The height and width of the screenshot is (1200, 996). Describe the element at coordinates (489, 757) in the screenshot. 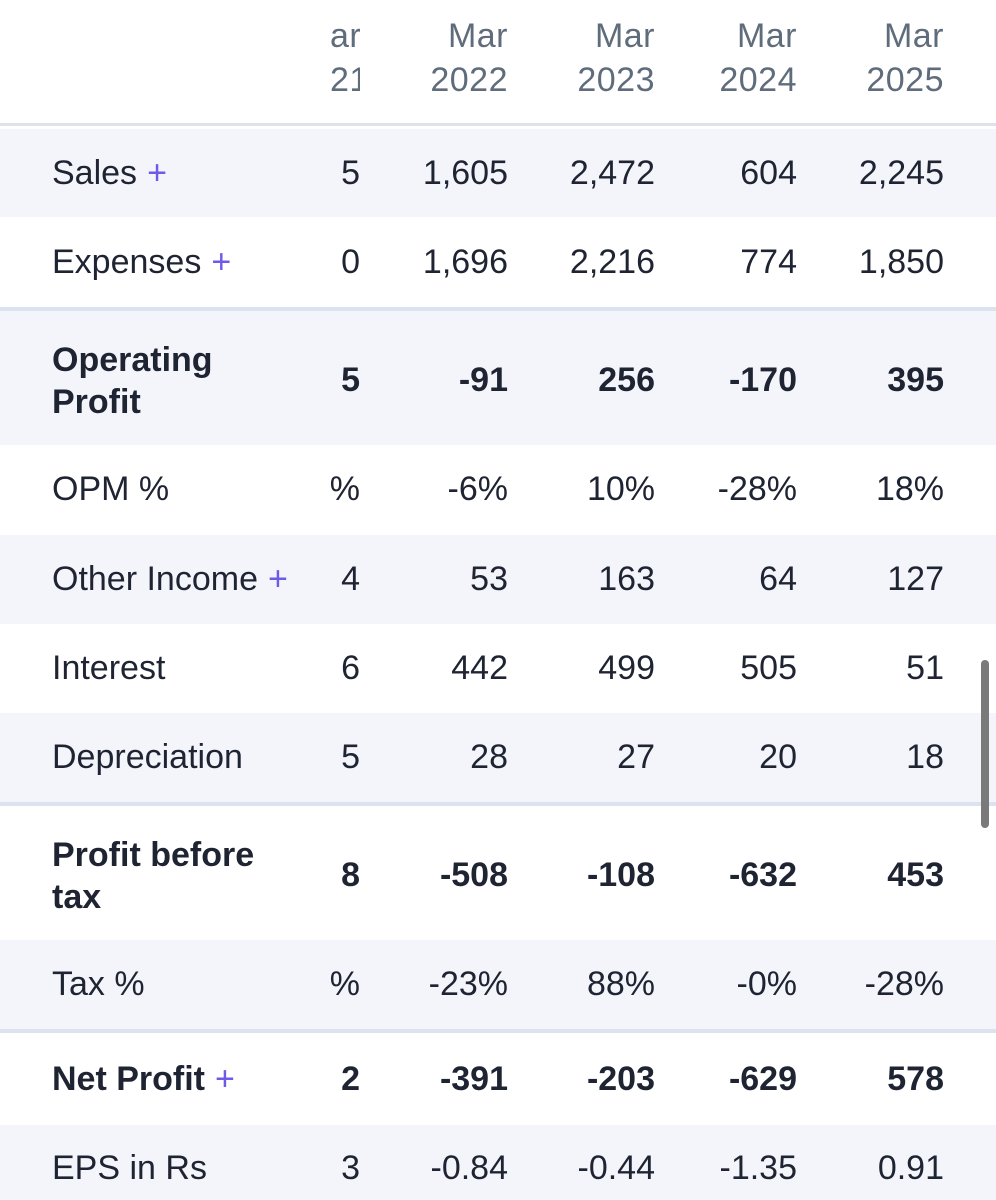

I see `table-cell: 28` at that location.